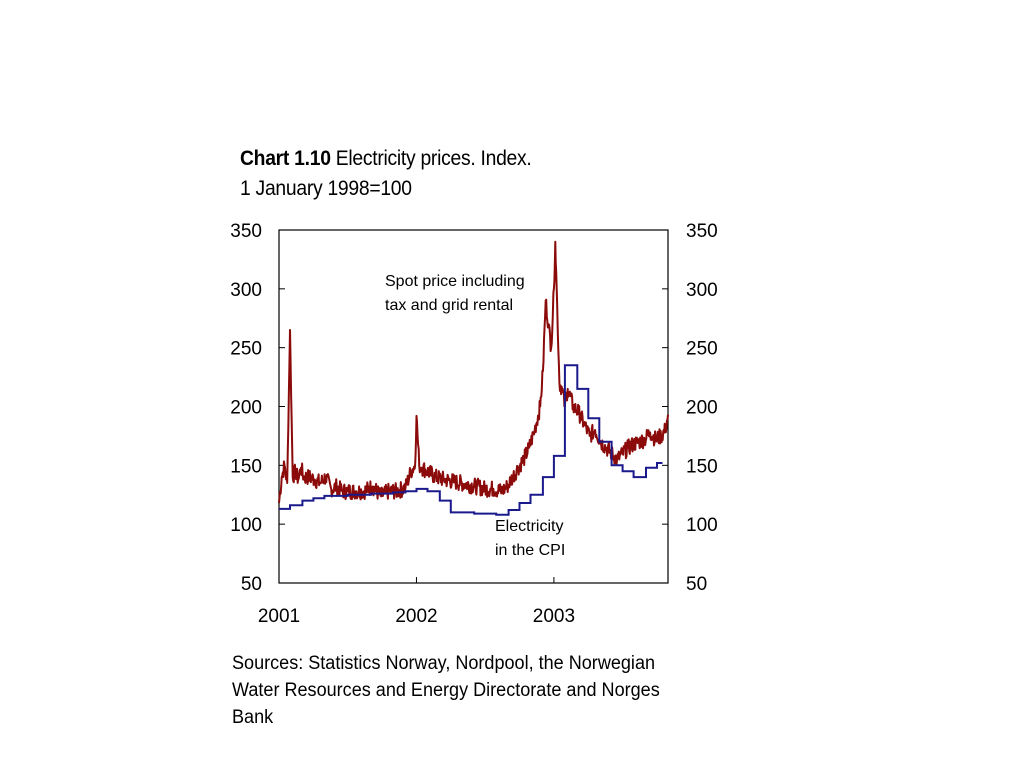  Describe the element at coordinates (702, 525) in the screenshot. I see `y-tick-label-right: 100` at that location.